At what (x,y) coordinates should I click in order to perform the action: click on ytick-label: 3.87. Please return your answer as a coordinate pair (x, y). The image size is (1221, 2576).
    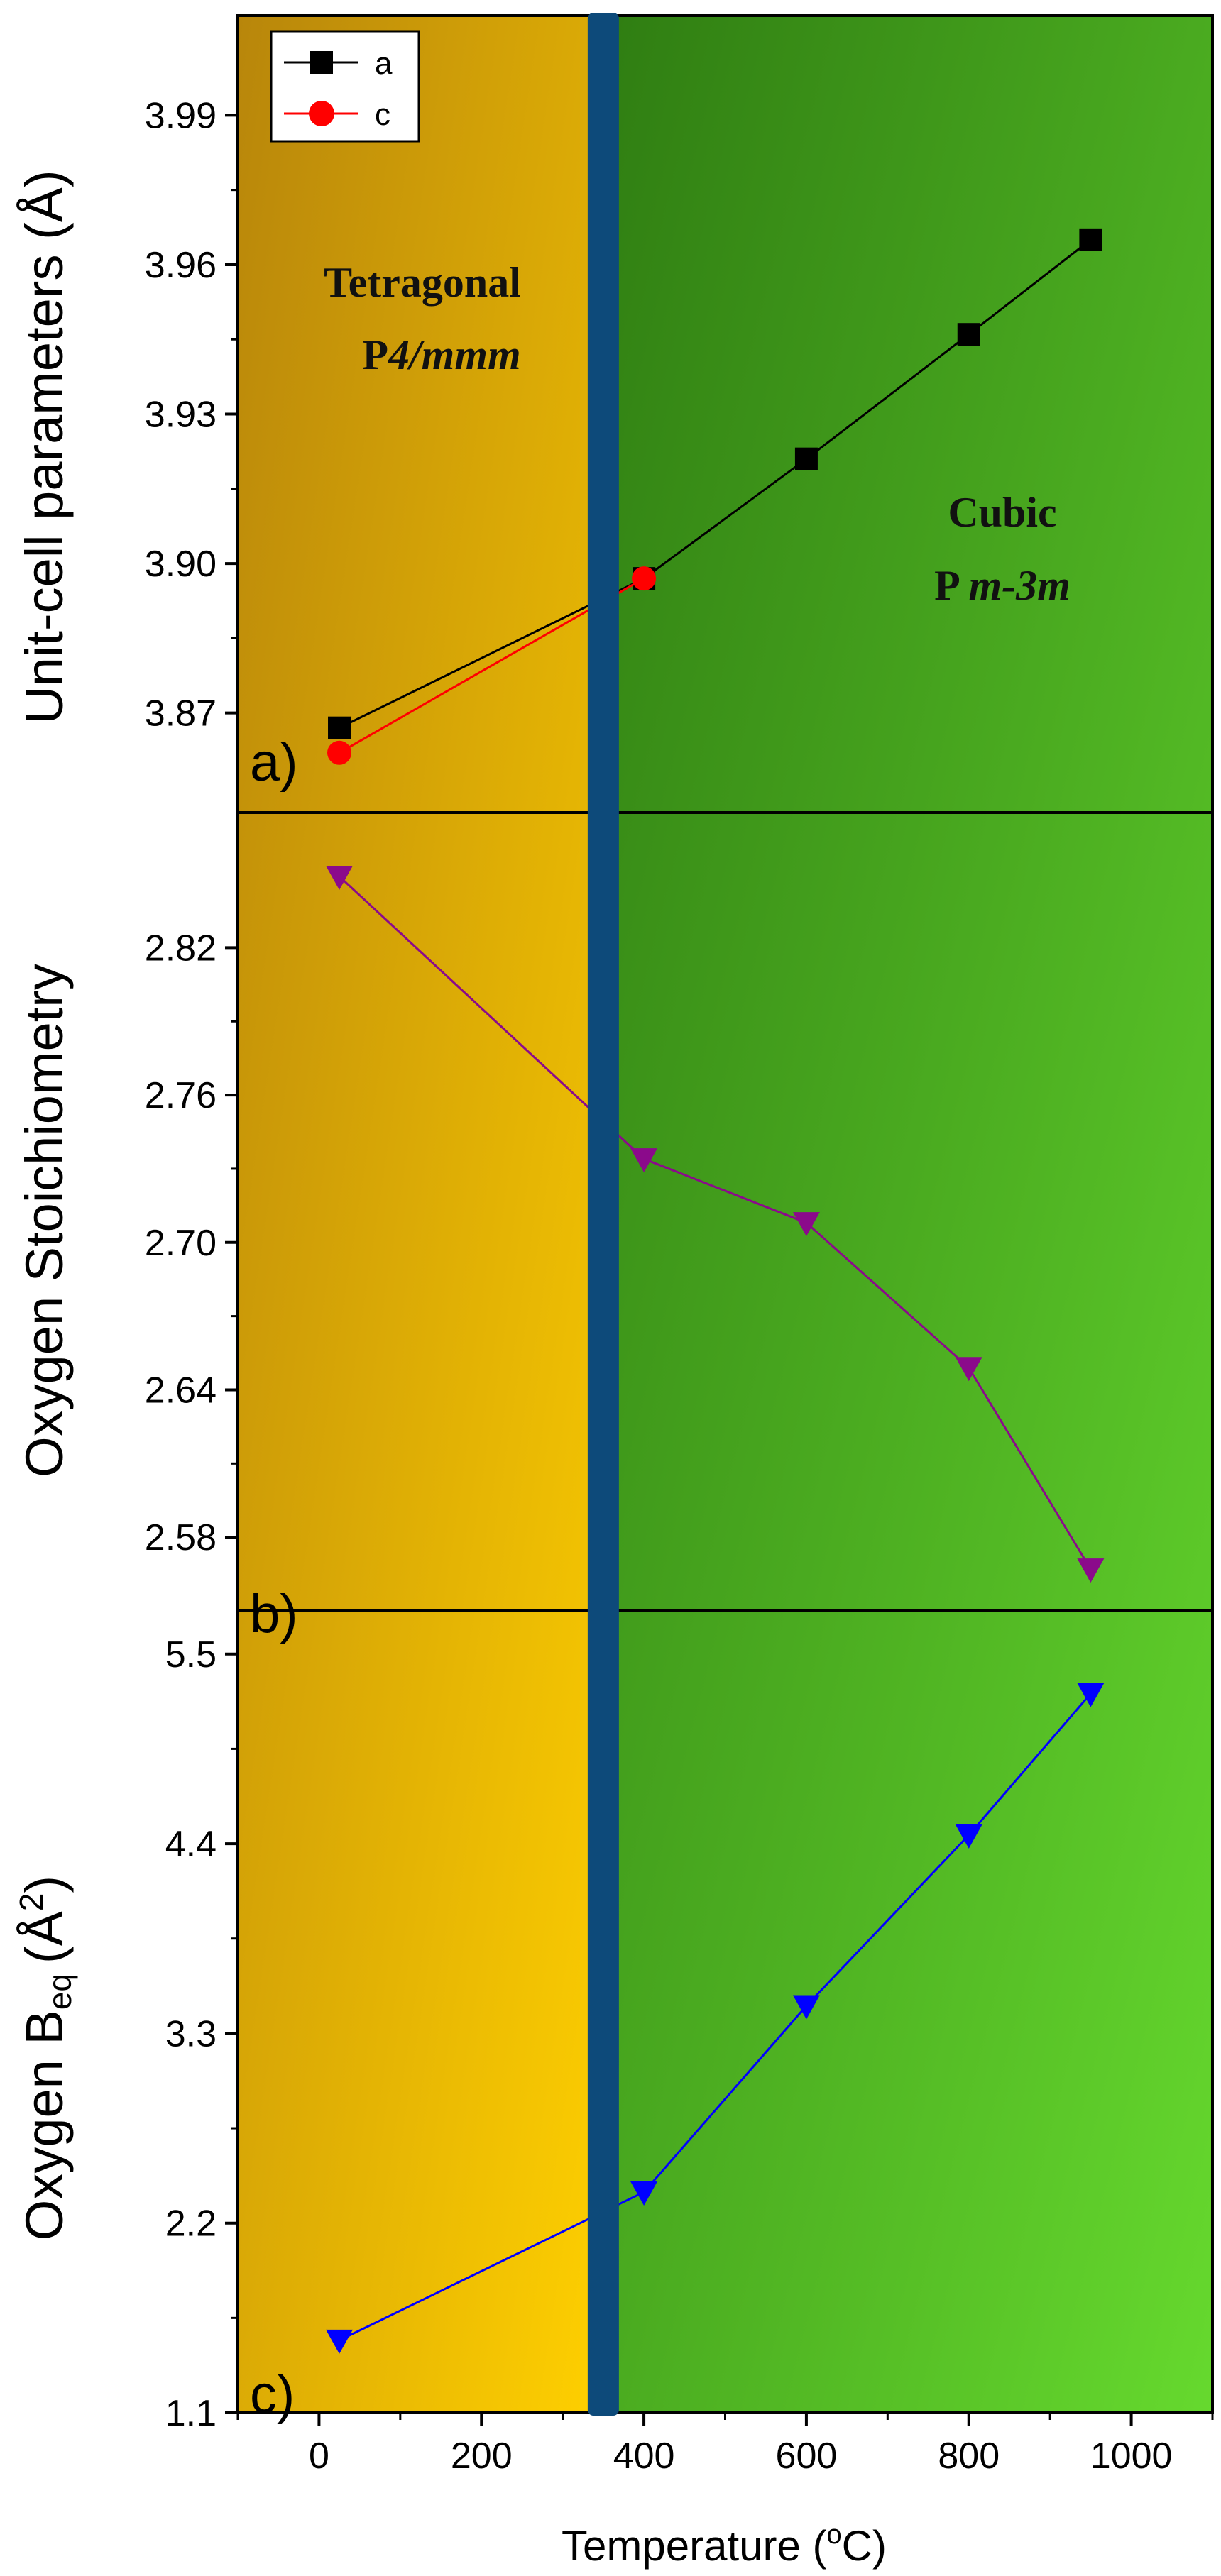
    Looking at the image, I should click on (181, 713).